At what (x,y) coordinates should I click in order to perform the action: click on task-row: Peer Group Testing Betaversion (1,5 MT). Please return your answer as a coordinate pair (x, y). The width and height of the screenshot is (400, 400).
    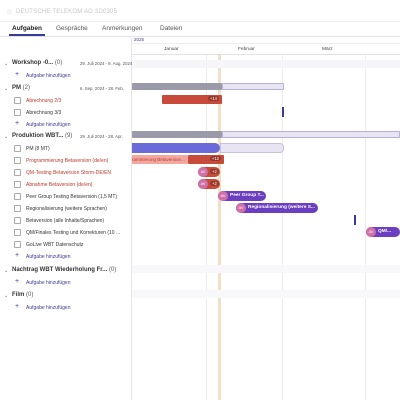
    Looking at the image, I should click on (66, 197).